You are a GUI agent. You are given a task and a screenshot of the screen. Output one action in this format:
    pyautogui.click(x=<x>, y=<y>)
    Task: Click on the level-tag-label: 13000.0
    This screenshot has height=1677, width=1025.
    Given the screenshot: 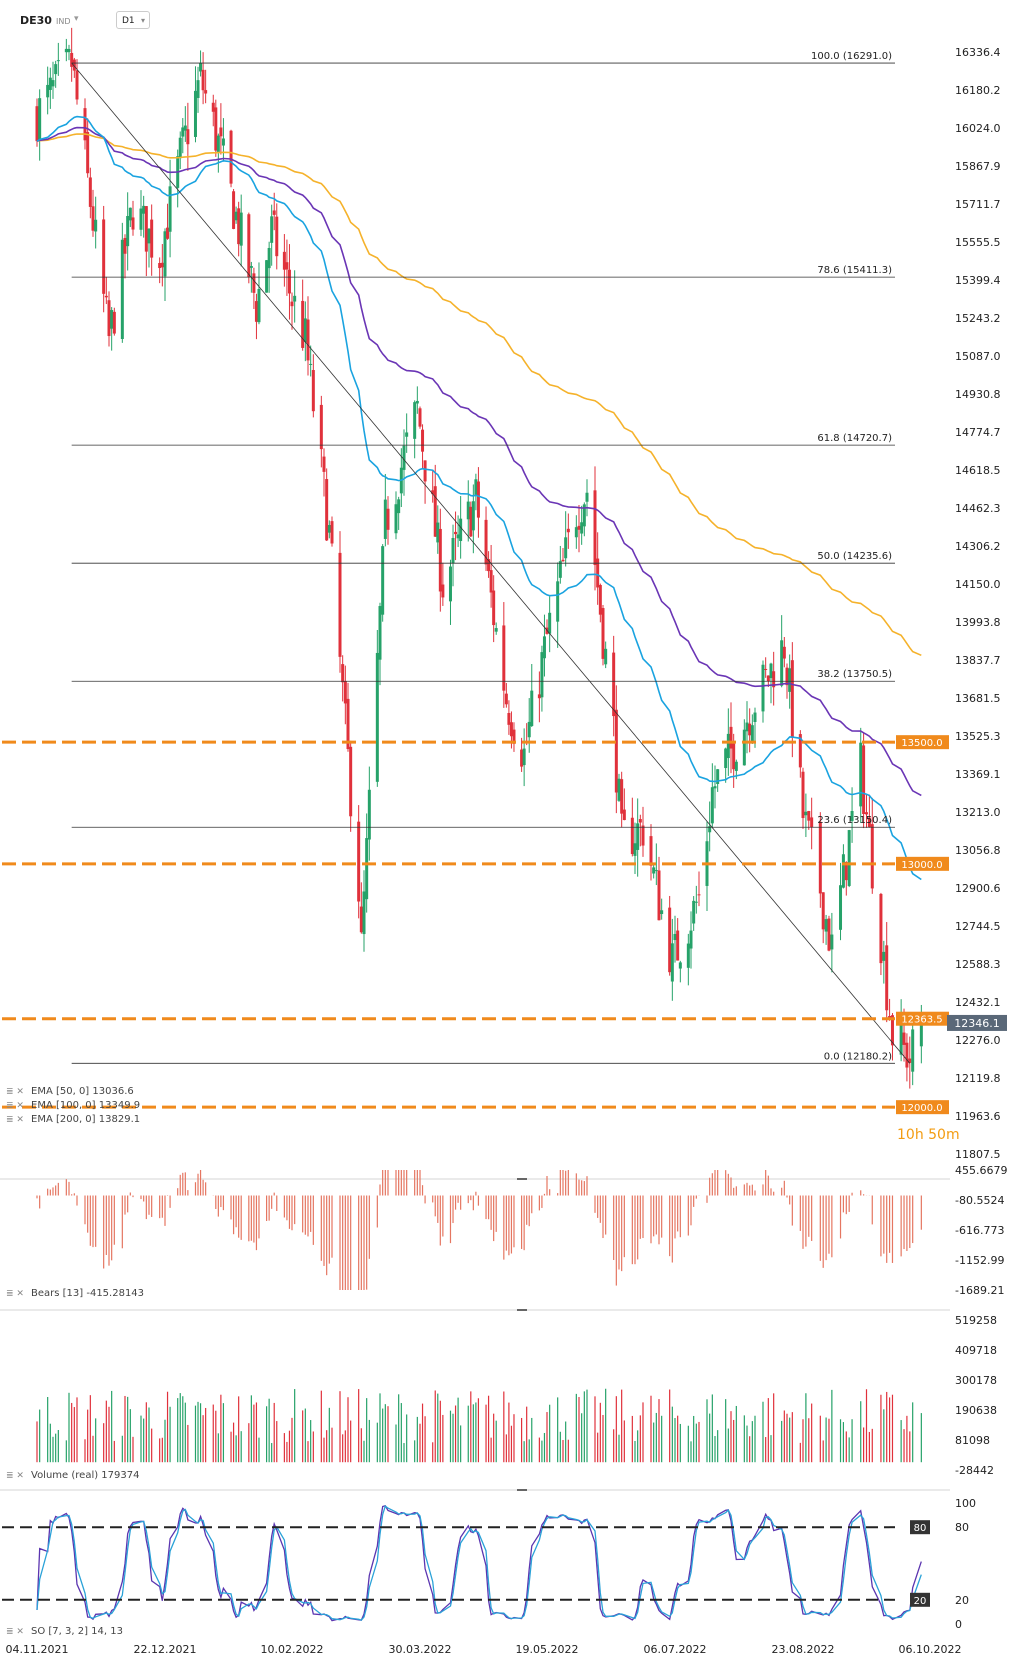 What is the action you would take?
    pyautogui.click(x=921, y=865)
    